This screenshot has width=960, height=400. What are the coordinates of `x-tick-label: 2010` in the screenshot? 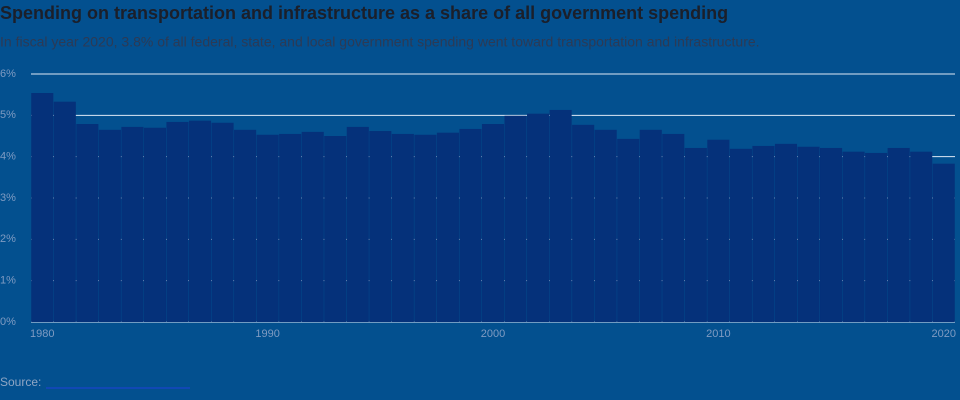 It's located at (718, 334).